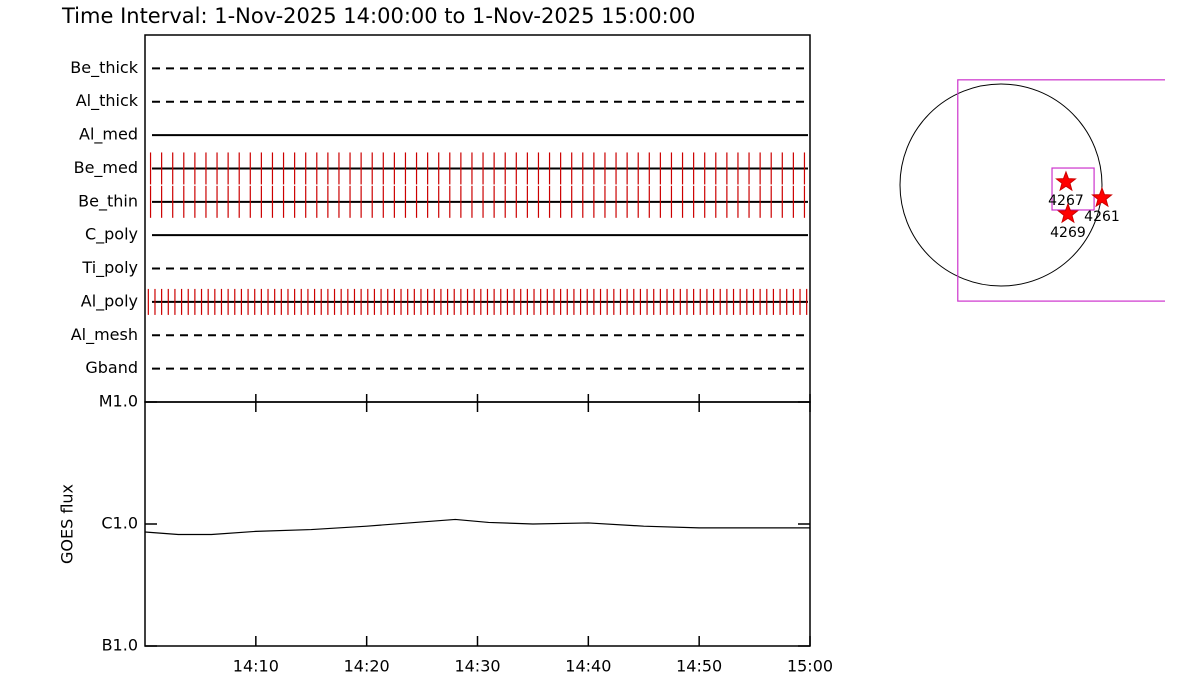 This screenshot has width=1200, height=700. I want to click on filter-label: Al_thick, so click(107, 101).